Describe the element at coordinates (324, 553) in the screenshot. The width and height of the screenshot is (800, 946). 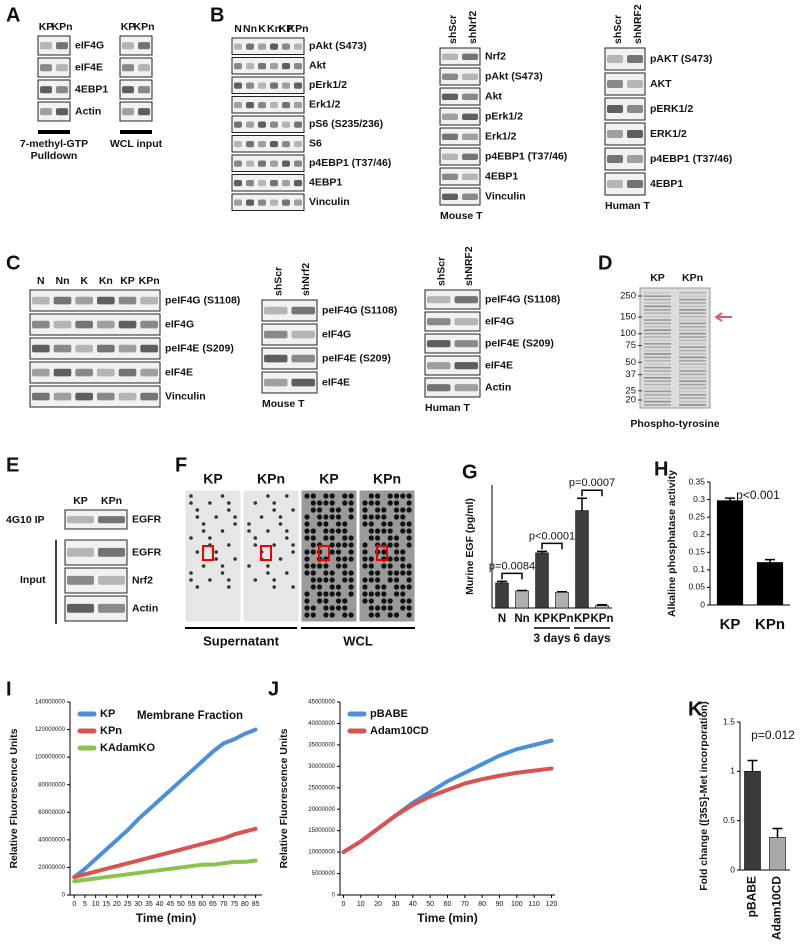
I see `highlight-box` at that location.